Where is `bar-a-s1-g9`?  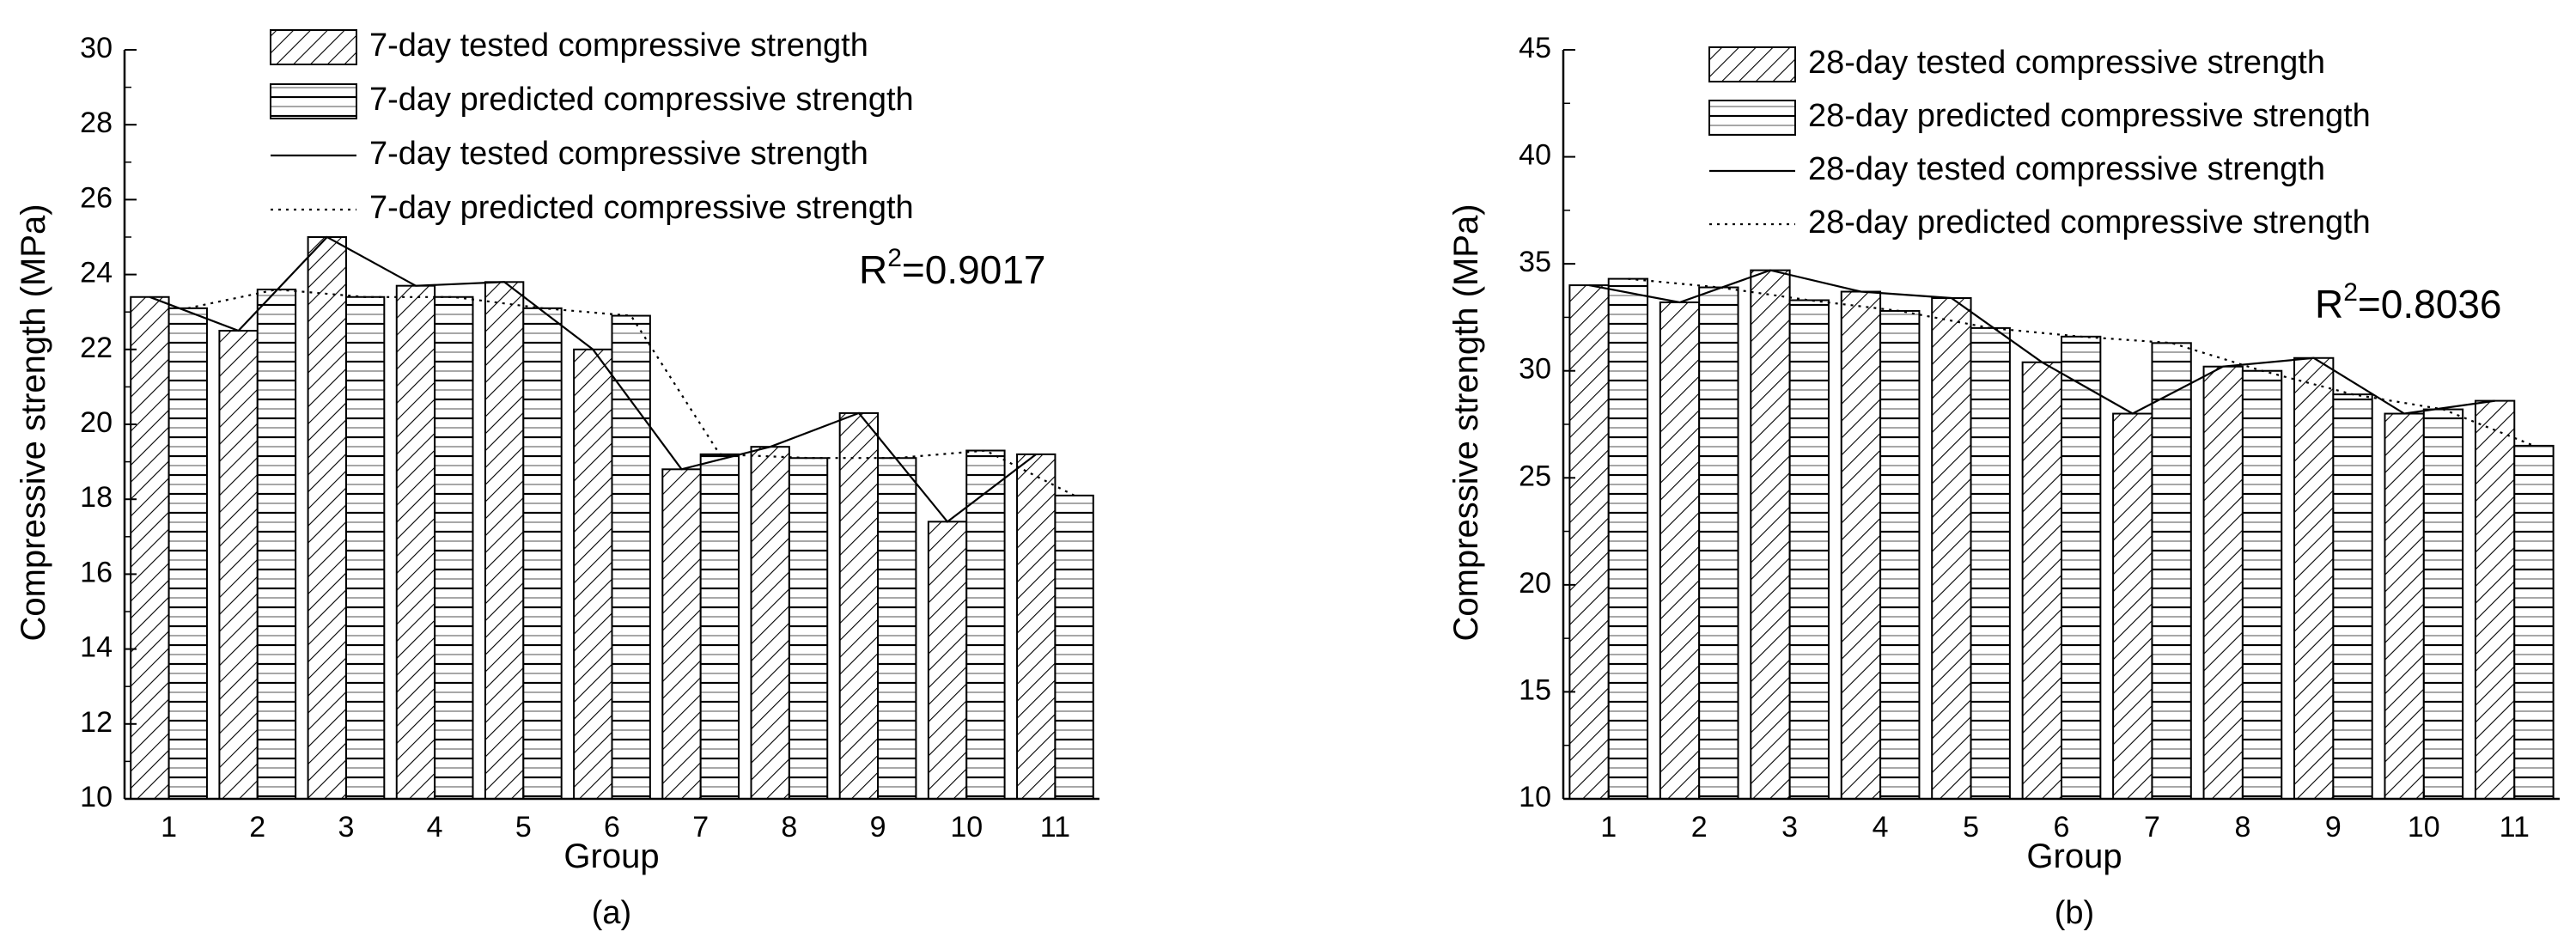 bar-a-s1-g9 is located at coordinates (859, 605).